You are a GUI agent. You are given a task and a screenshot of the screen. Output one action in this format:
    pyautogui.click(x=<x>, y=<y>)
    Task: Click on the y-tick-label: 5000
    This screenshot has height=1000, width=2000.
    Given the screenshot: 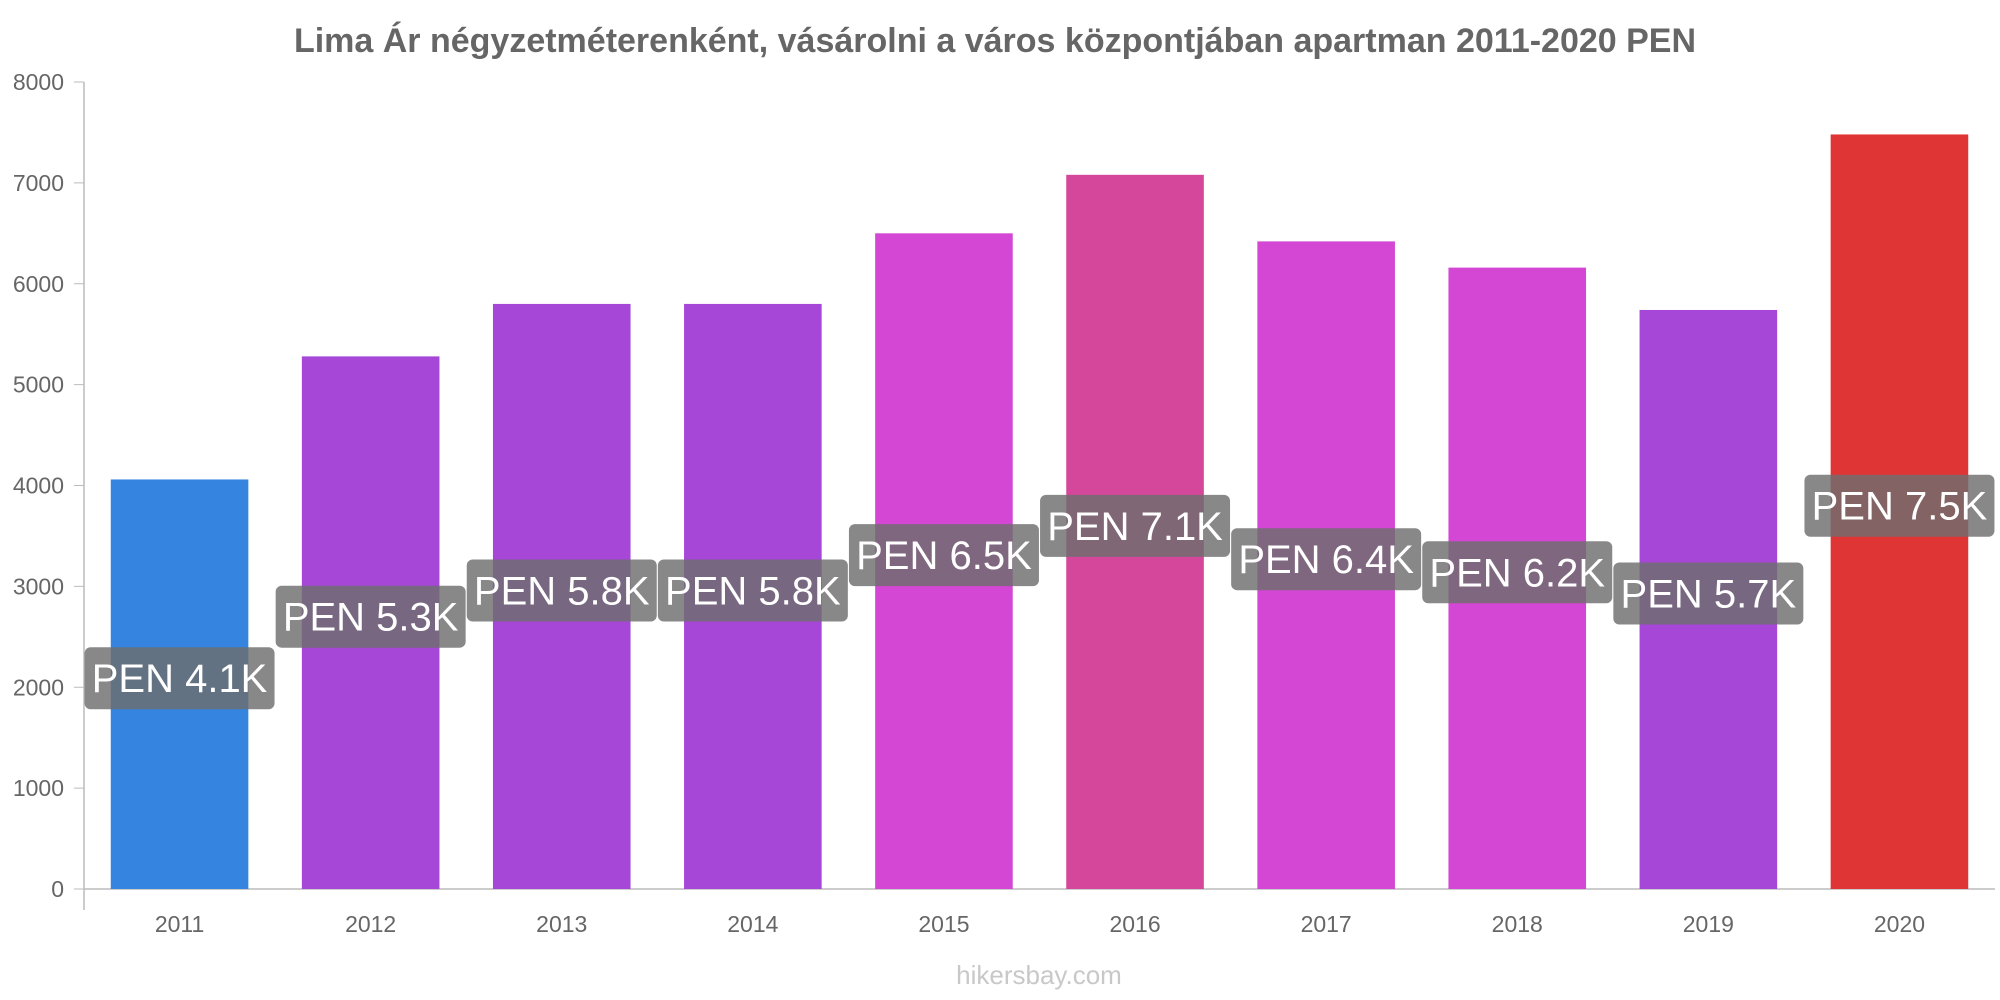 What is the action you would take?
    pyautogui.click(x=38, y=385)
    